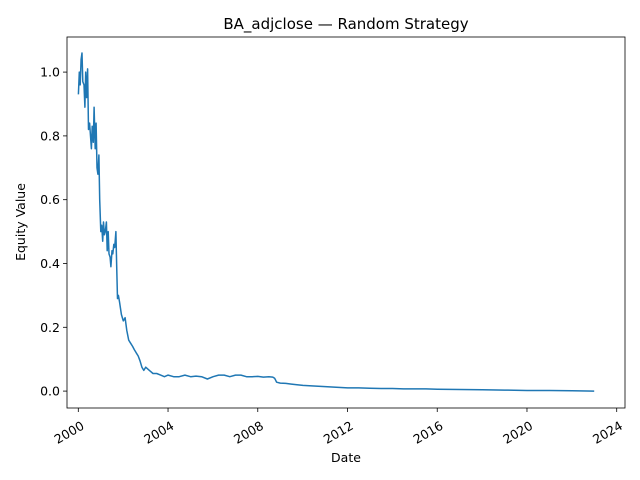  What do you see at coordinates (20, 222) in the screenshot?
I see `y-axis-label: Equity Value` at bounding box center [20, 222].